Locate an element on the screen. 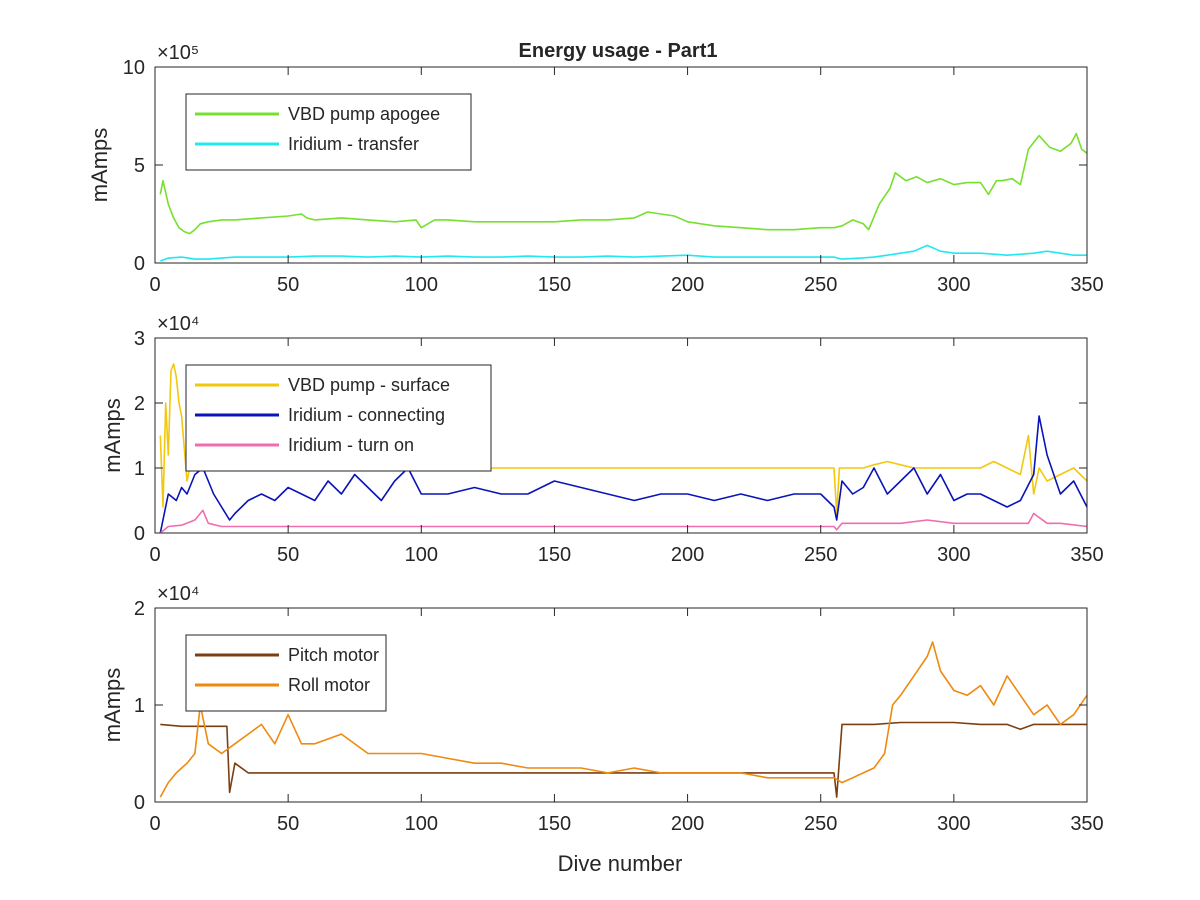 This screenshot has width=1200, height=900. x-axis-label: Dive number is located at coordinates (620, 863).